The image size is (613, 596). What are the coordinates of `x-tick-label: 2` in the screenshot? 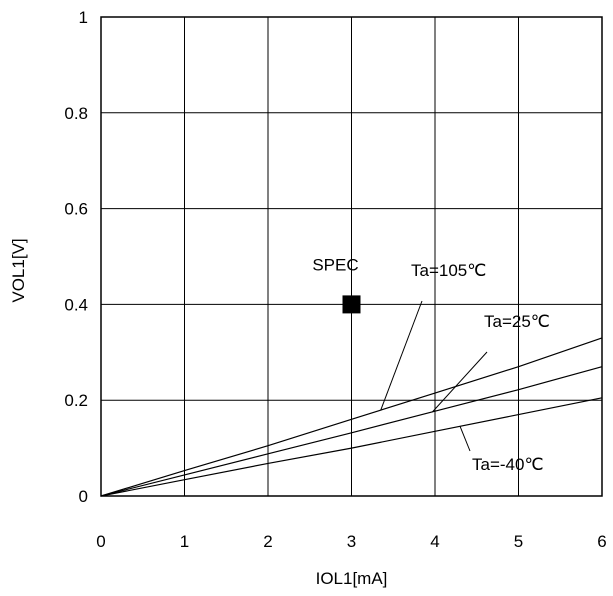 It's located at (267, 541).